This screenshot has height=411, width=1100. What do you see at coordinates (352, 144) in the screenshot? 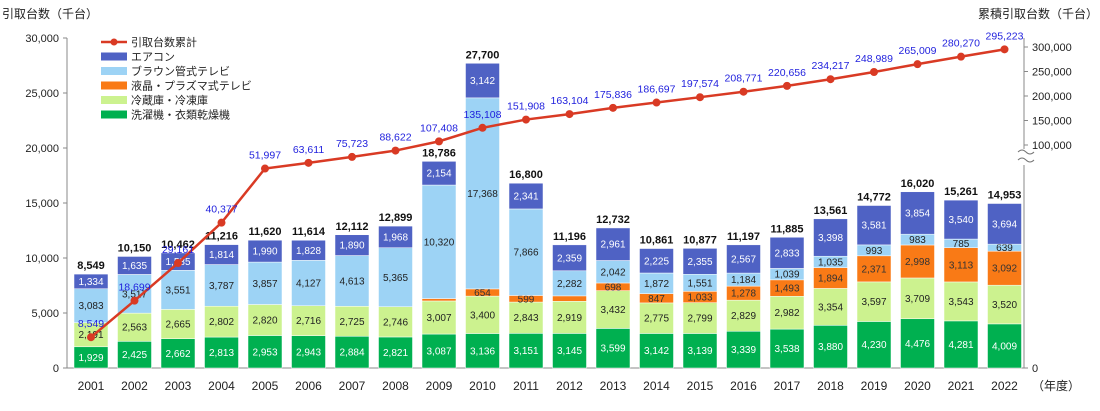
I see `cumulative-label: 75,723` at bounding box center [352, 144].